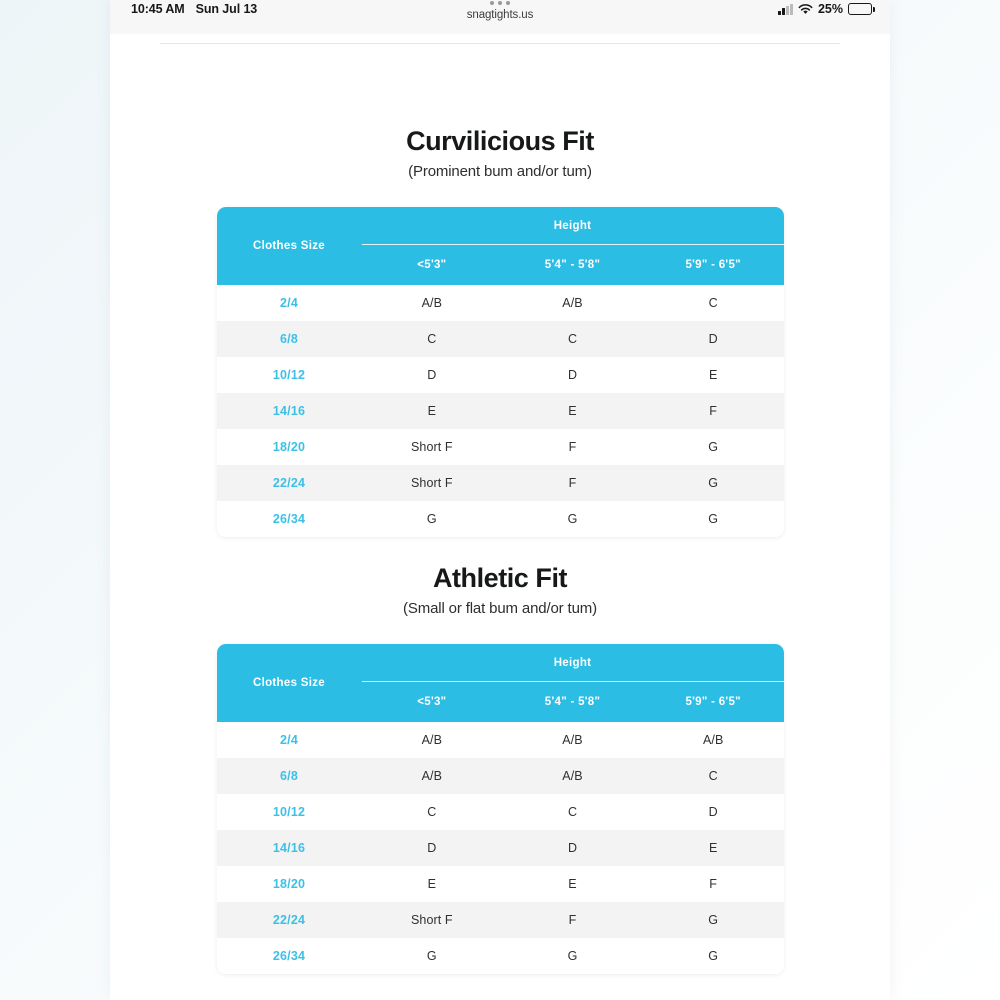 The width and height of the screenshot is (1000, 1000). What do you see at coordinates (805, 9) in the screenshot?
I see `wifi-icon` at bounding box center [805, 9].